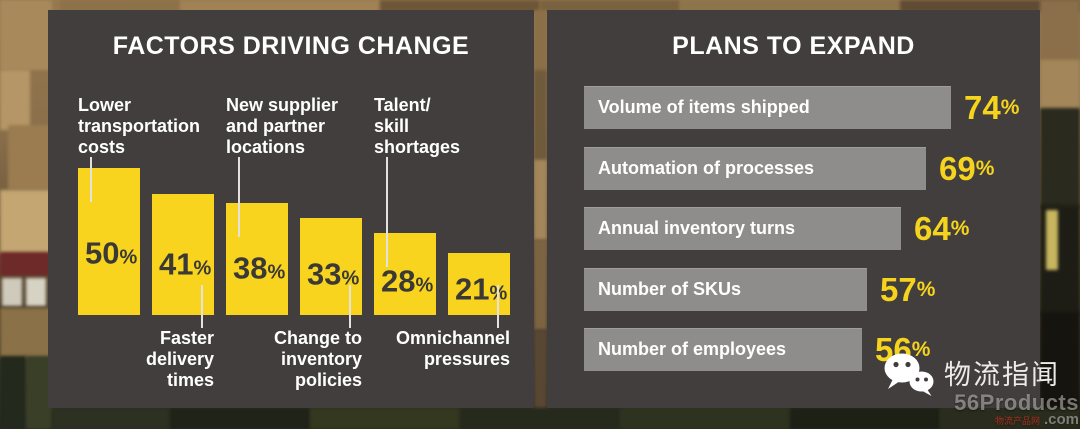  What do you see at coordinates (670, 289) in the screenshot?
I see `plan-row-label: Number of SKUs` at bounding box center [670, 289].